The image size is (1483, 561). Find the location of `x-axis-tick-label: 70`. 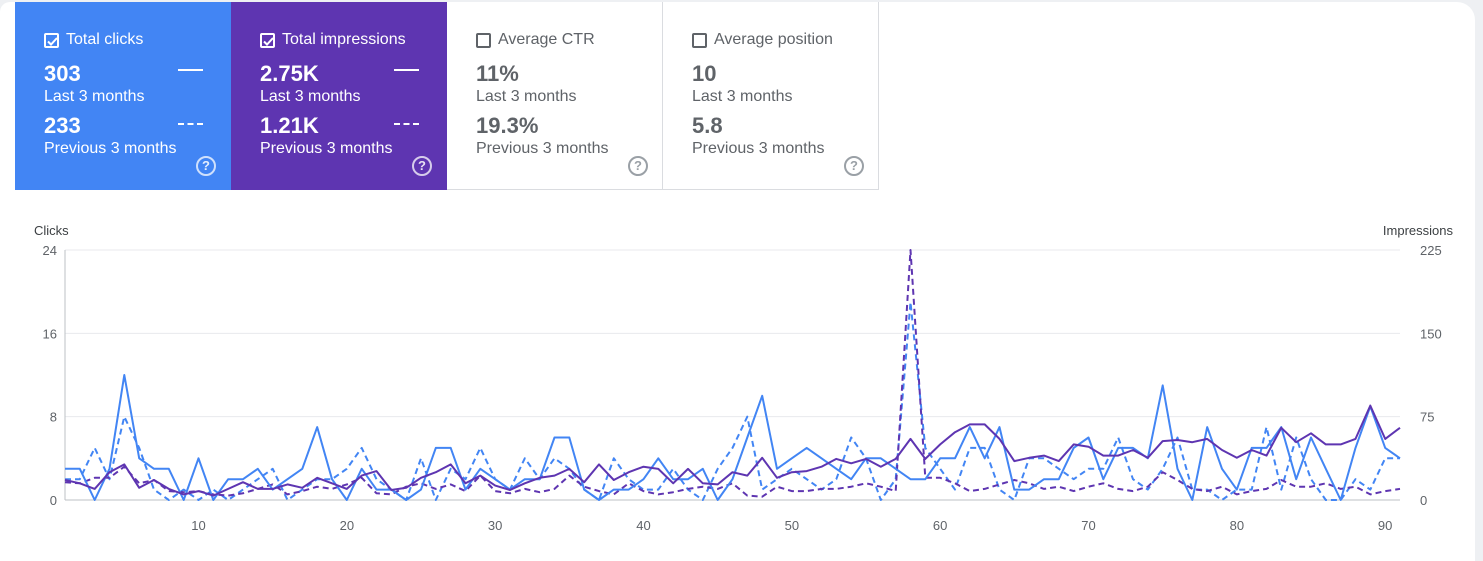

x-axis-tick-label: 70 is located at coordinates (1088, 525).